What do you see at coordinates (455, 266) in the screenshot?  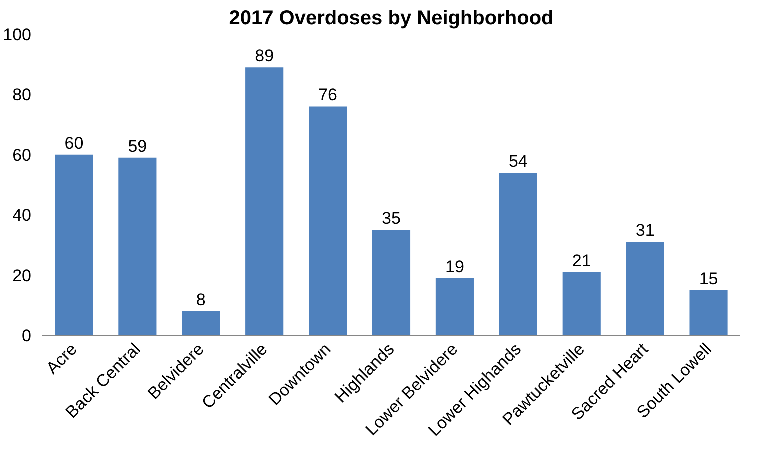 I see `data-label: 19` at bounding box center [455, 266].